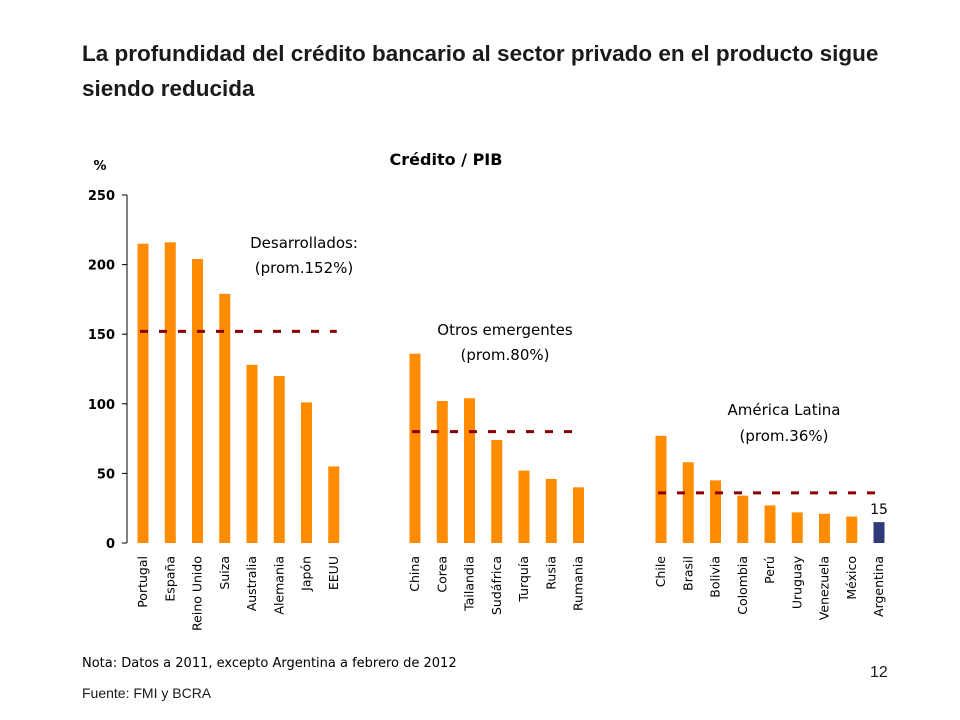  What do you see at coordinates (852, 529) in the screenshot?
I see `bar-m-xico` at bounding box center [852, 529].